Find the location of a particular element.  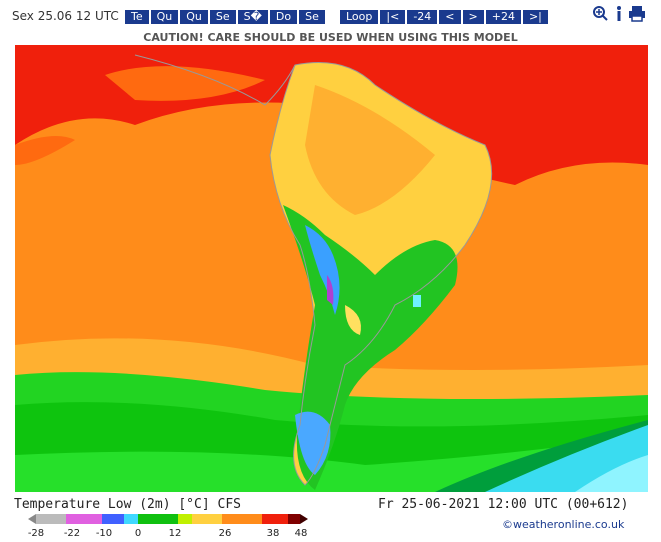

print-icon is located at coordinates (637, 14).